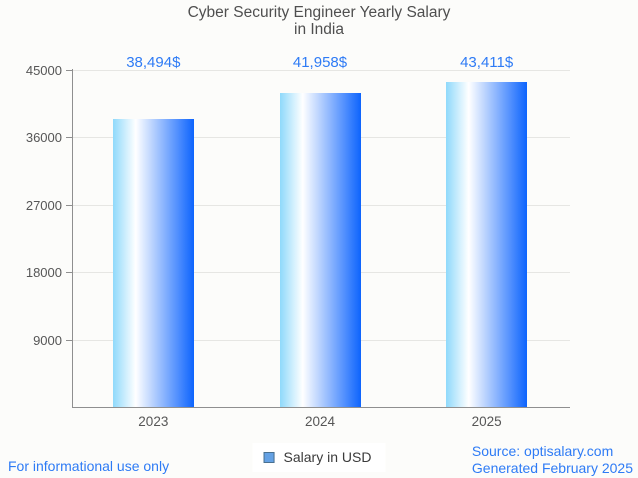 The height and width of the screenshot is (478, 638). I want to click on y-axis-label: 27000, so click(43, 205).